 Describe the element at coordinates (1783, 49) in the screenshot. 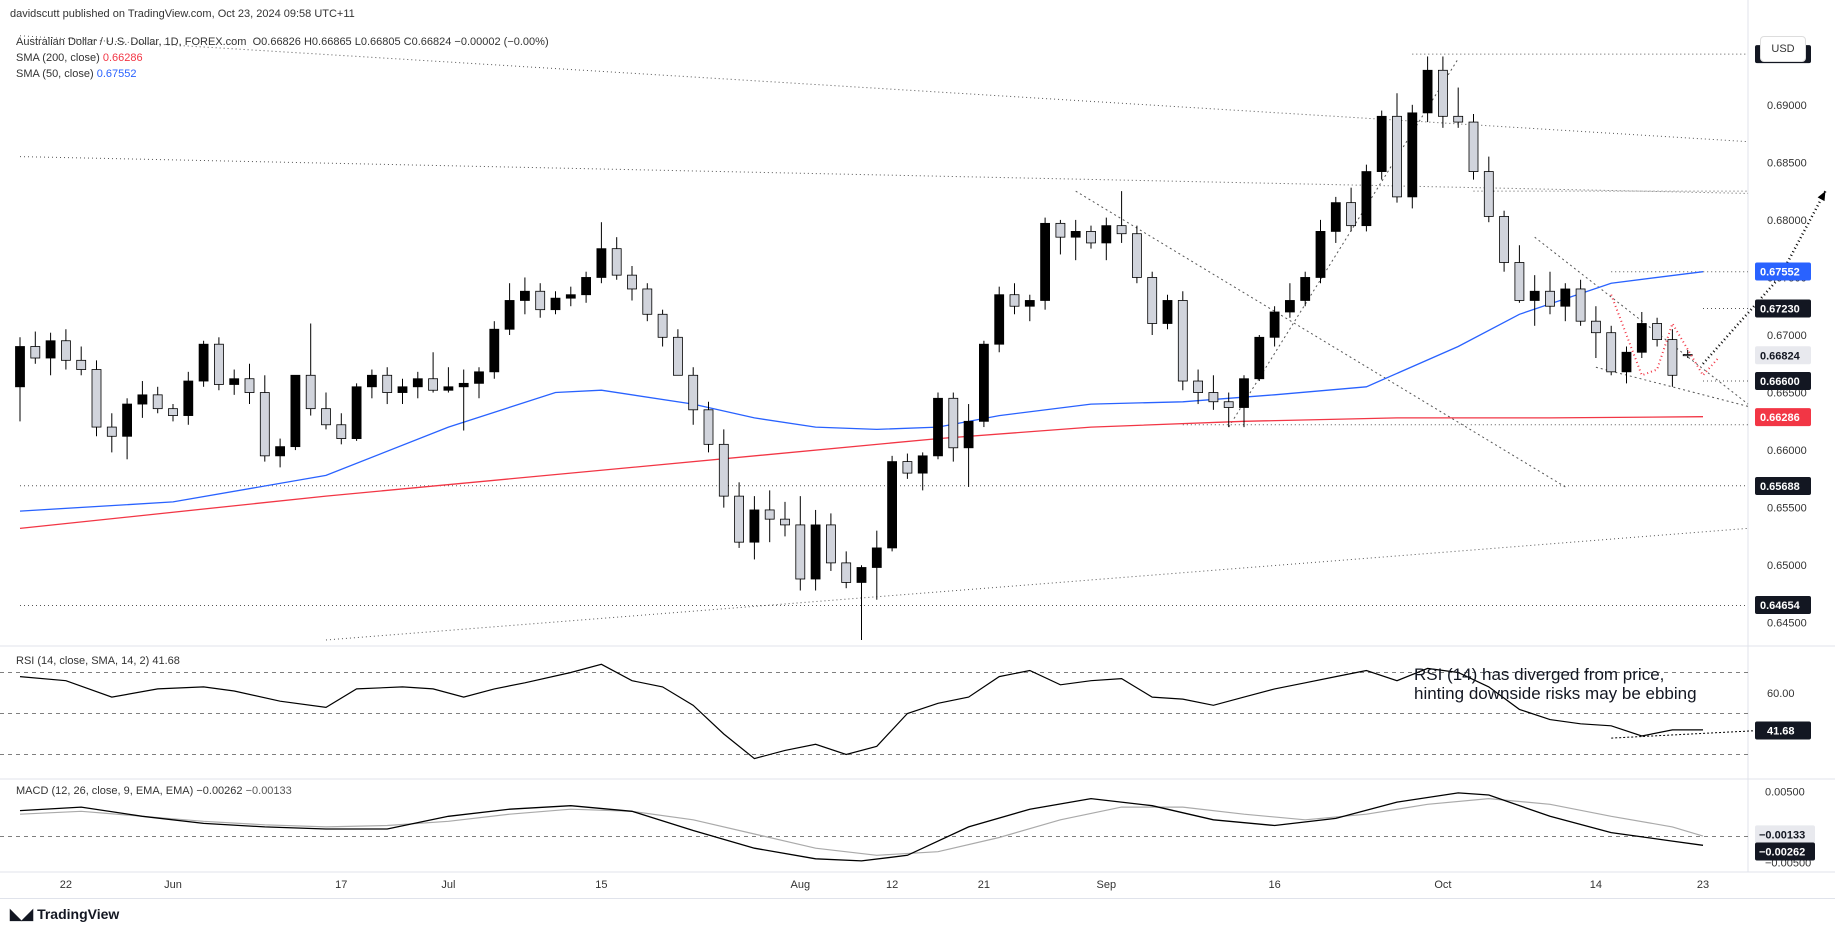

I see `currency-button: USD` at that location.